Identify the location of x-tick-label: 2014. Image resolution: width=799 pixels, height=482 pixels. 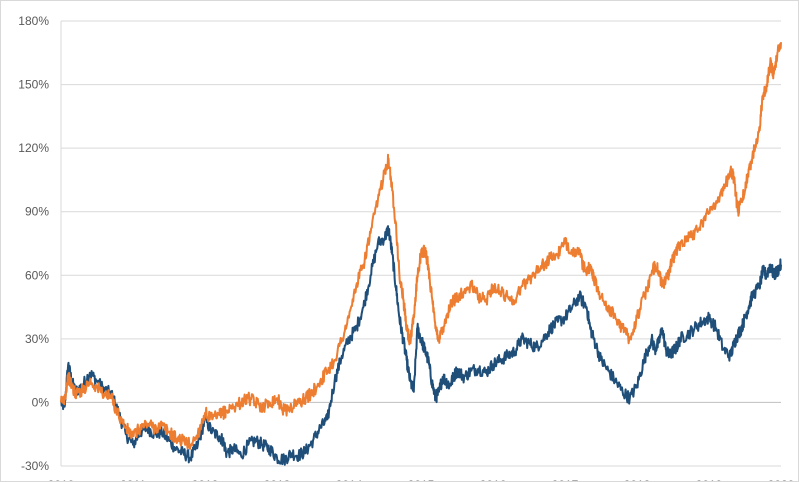
(349, 479).